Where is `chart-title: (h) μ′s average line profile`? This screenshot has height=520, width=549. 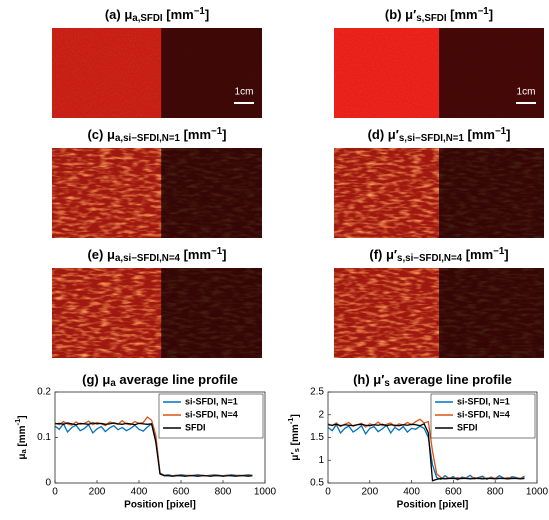 chart-title: (h) μ′s average line profile is located at coordinates (432, 380).